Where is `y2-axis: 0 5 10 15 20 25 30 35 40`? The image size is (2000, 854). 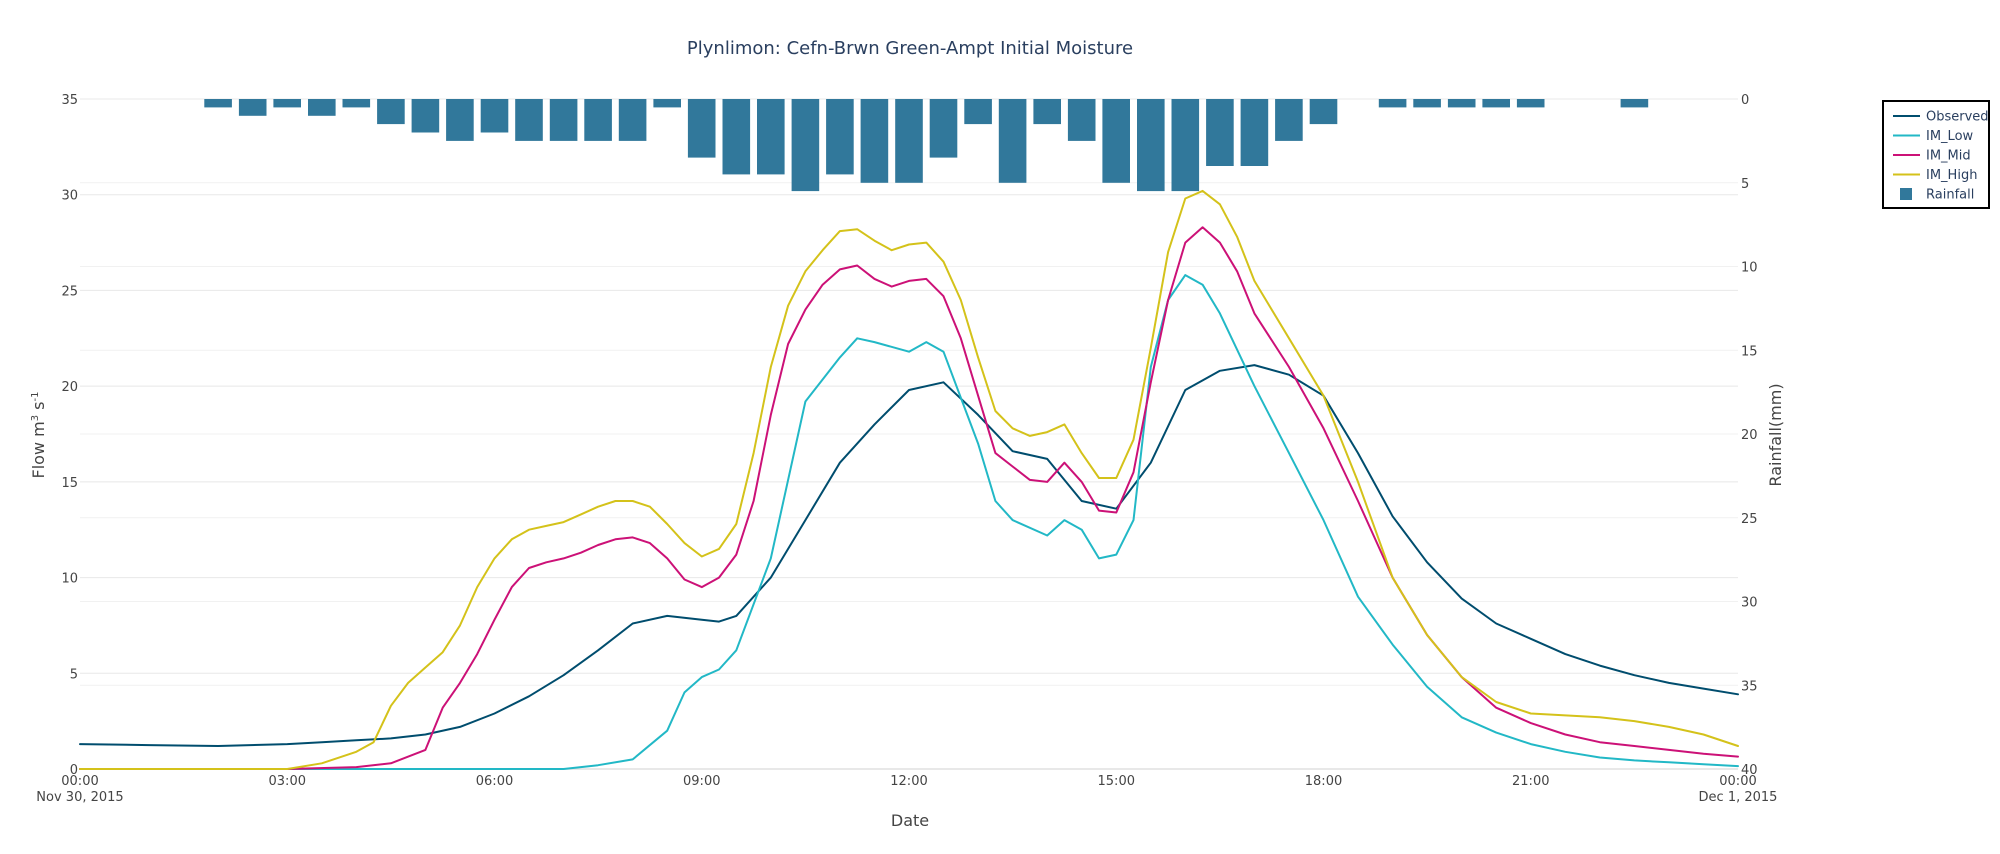 y2-axis: 0 5 10 15 20 25 30 35 40 is located at coordinates (1749, 435).